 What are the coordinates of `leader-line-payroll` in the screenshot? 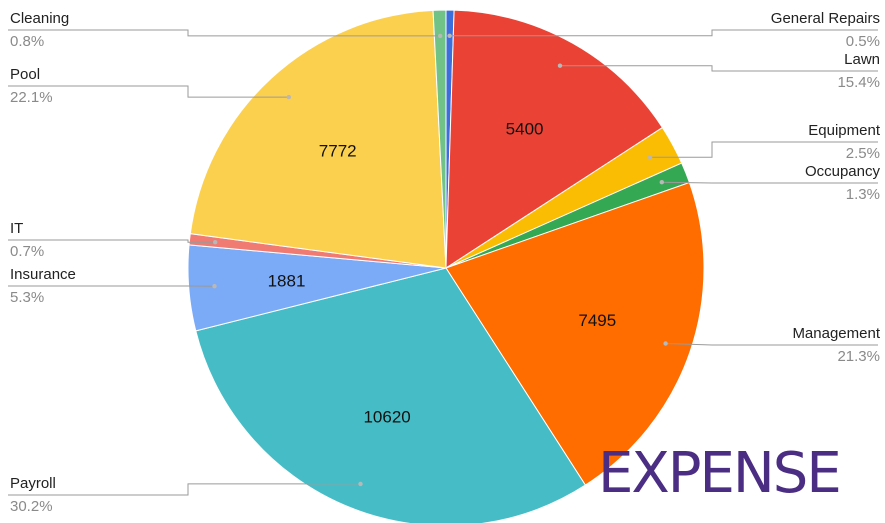 It's located at (184, 489).